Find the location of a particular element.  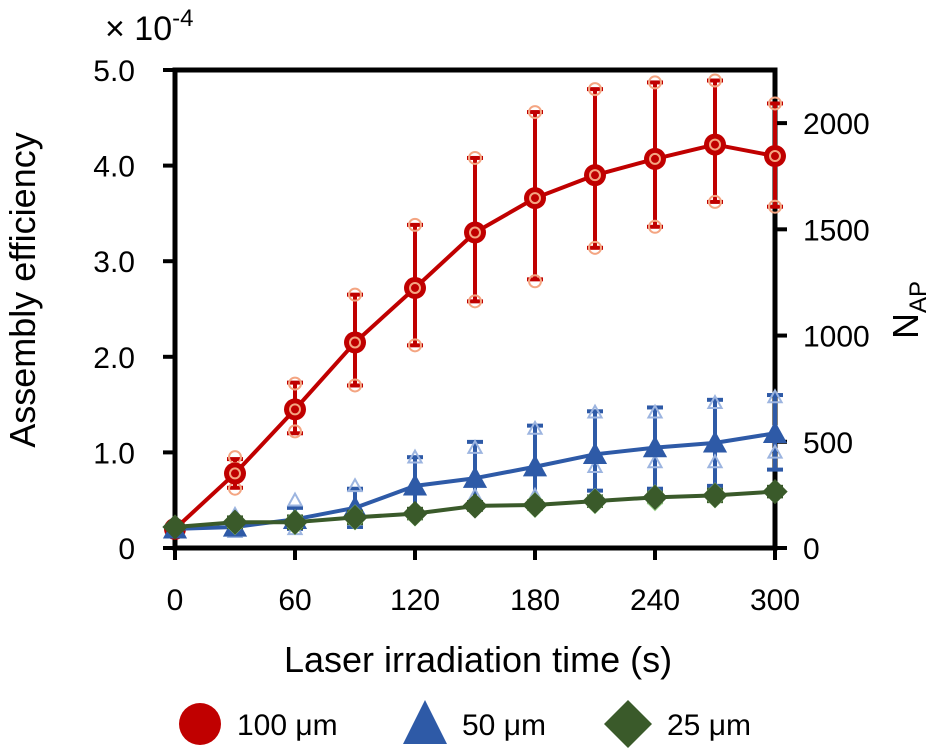

y2-tick-label: 500 is located at coordinates (828, 443).